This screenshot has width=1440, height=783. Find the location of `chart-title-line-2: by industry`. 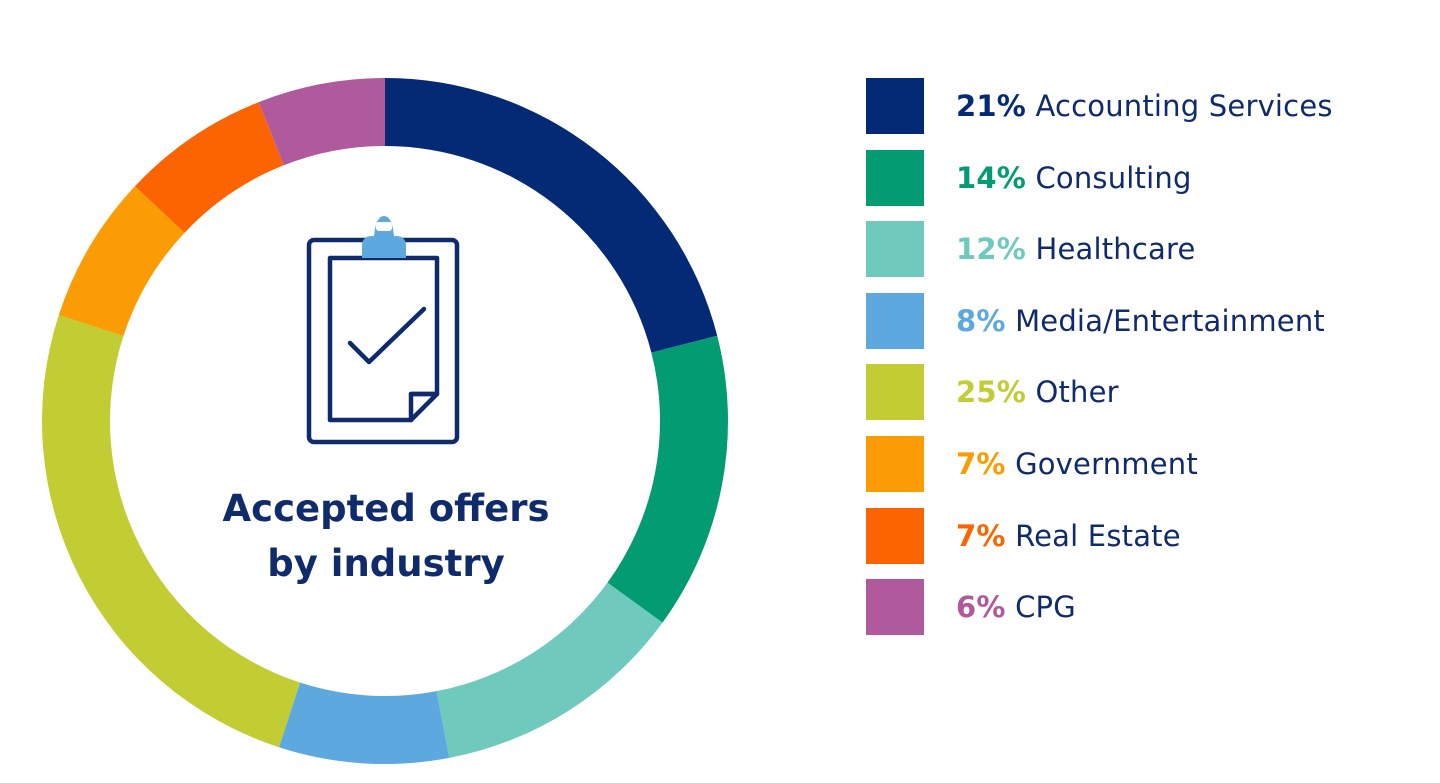

chart-title-line-2: by industry is located at coordinates (385, 563).